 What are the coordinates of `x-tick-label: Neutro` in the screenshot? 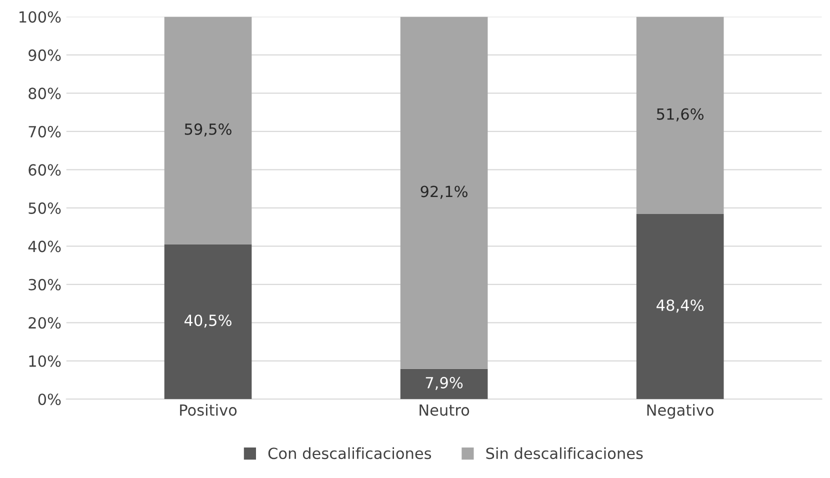 It's located at (445, 410).